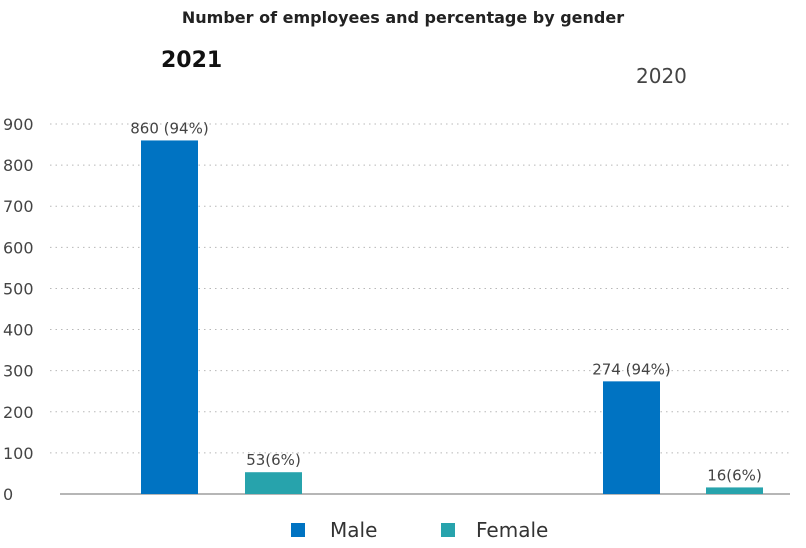 The height and width of the screenshot is (548, 806). I want to click on data-label-female-2021: 53(6%), so click(273, 460).